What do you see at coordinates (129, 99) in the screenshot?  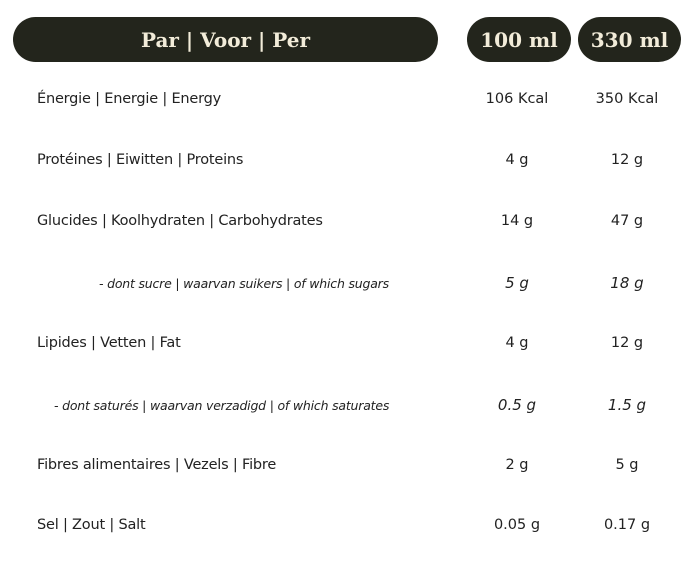 I see `row-label: Énergie | Energie | Energy` at bounding box center [129, 99].